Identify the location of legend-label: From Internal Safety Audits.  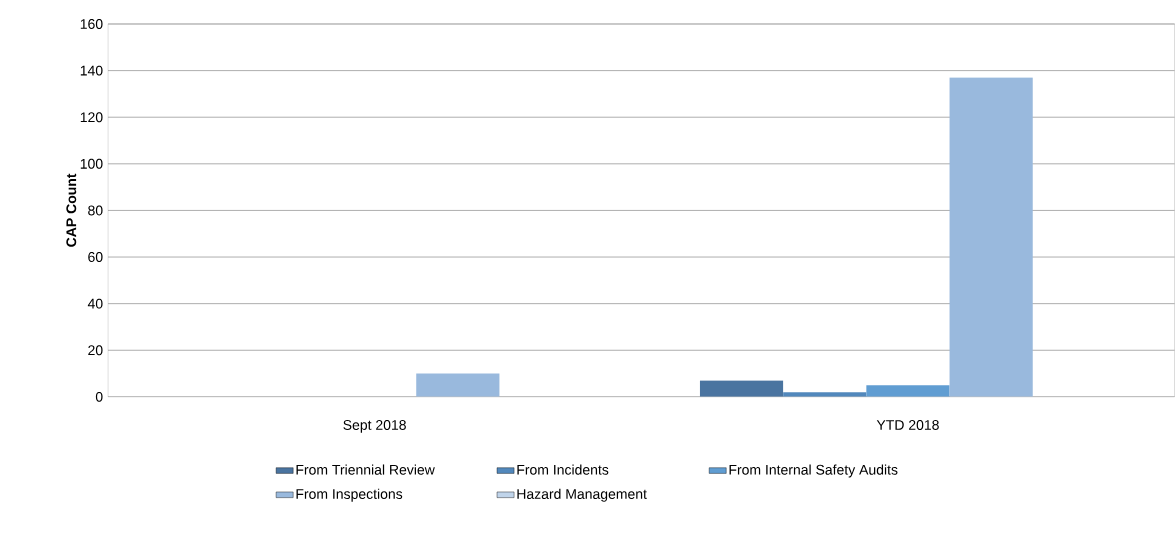
(813, 471).